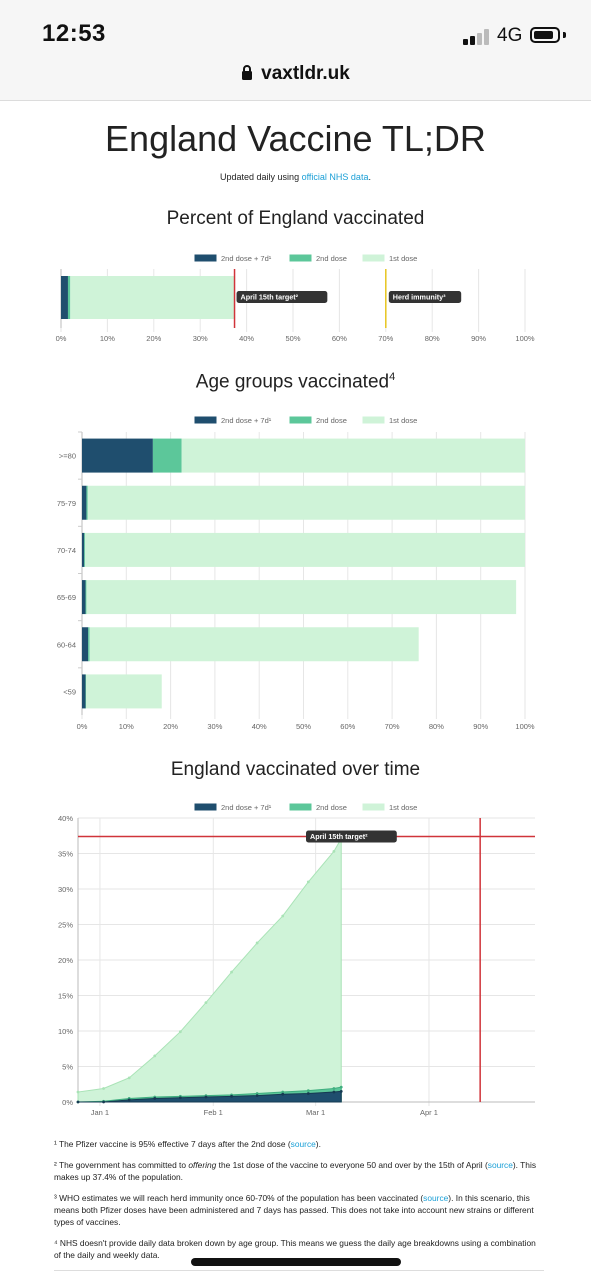 The height and width of the screenshot is (1280, 591). Describe the element at coordinates (295, 138) in the screenshot. I see `page-title: England Vaccine TL;DR` at that location.